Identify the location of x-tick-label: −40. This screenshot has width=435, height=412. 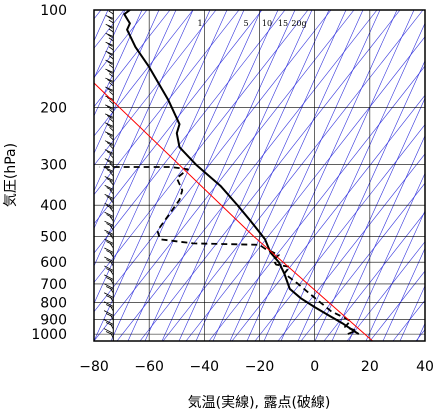
(205, 367).